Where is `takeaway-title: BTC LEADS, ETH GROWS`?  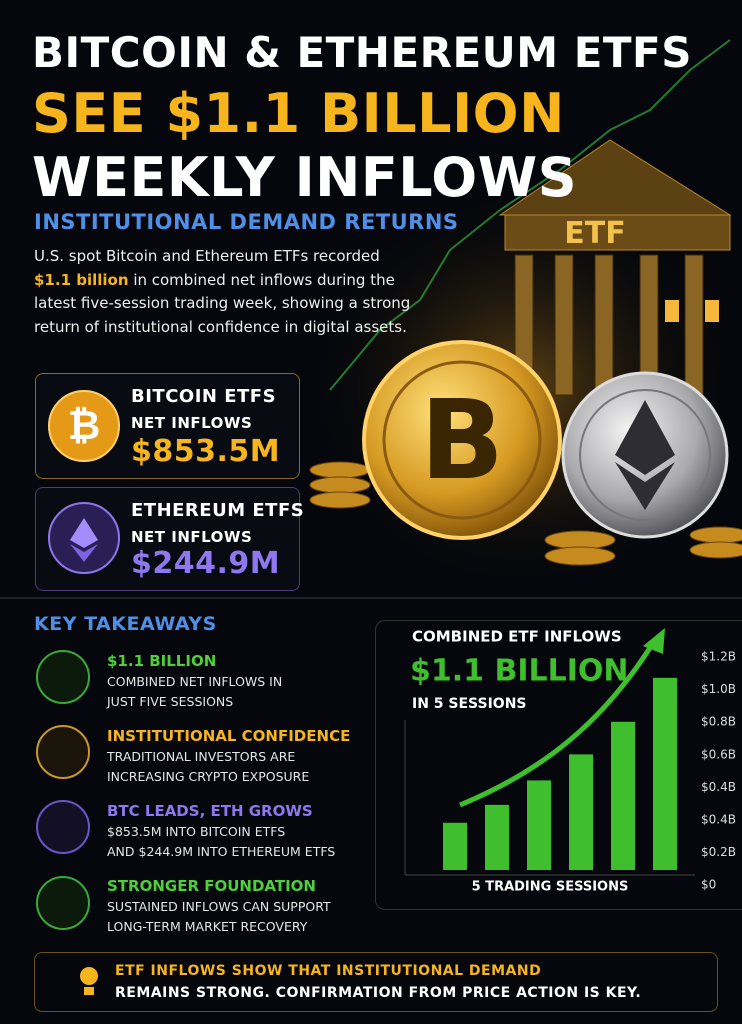
takeaway-title: BTC LEADS, ETH GROWS is located at coordinates (210, 811).